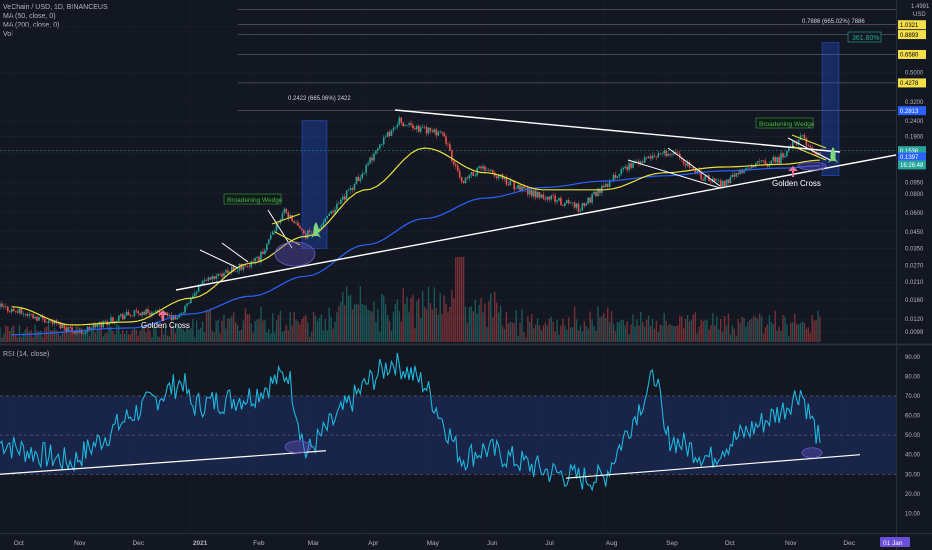 The height and width of the screenshot is (550, 932). What do you see at coordinates (617, 131) in the screenshot?
I see `resistance-trendline` at bounding box center [617, 131].